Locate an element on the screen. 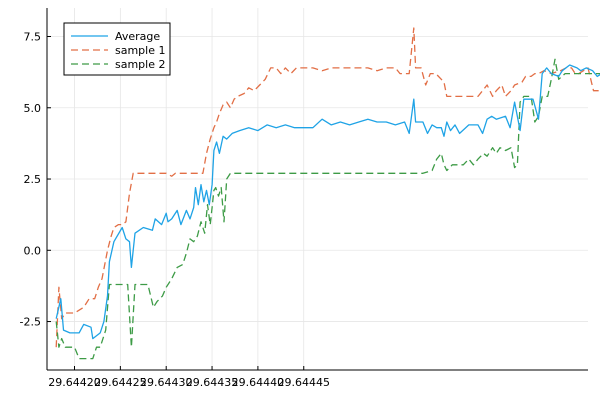  x-tick-label: 29.64420 is located at coordinates (74, 382).